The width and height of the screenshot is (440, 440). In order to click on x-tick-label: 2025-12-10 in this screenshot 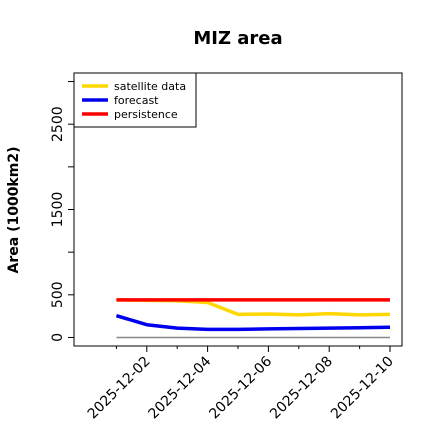, I will do `click(362, 388)`.